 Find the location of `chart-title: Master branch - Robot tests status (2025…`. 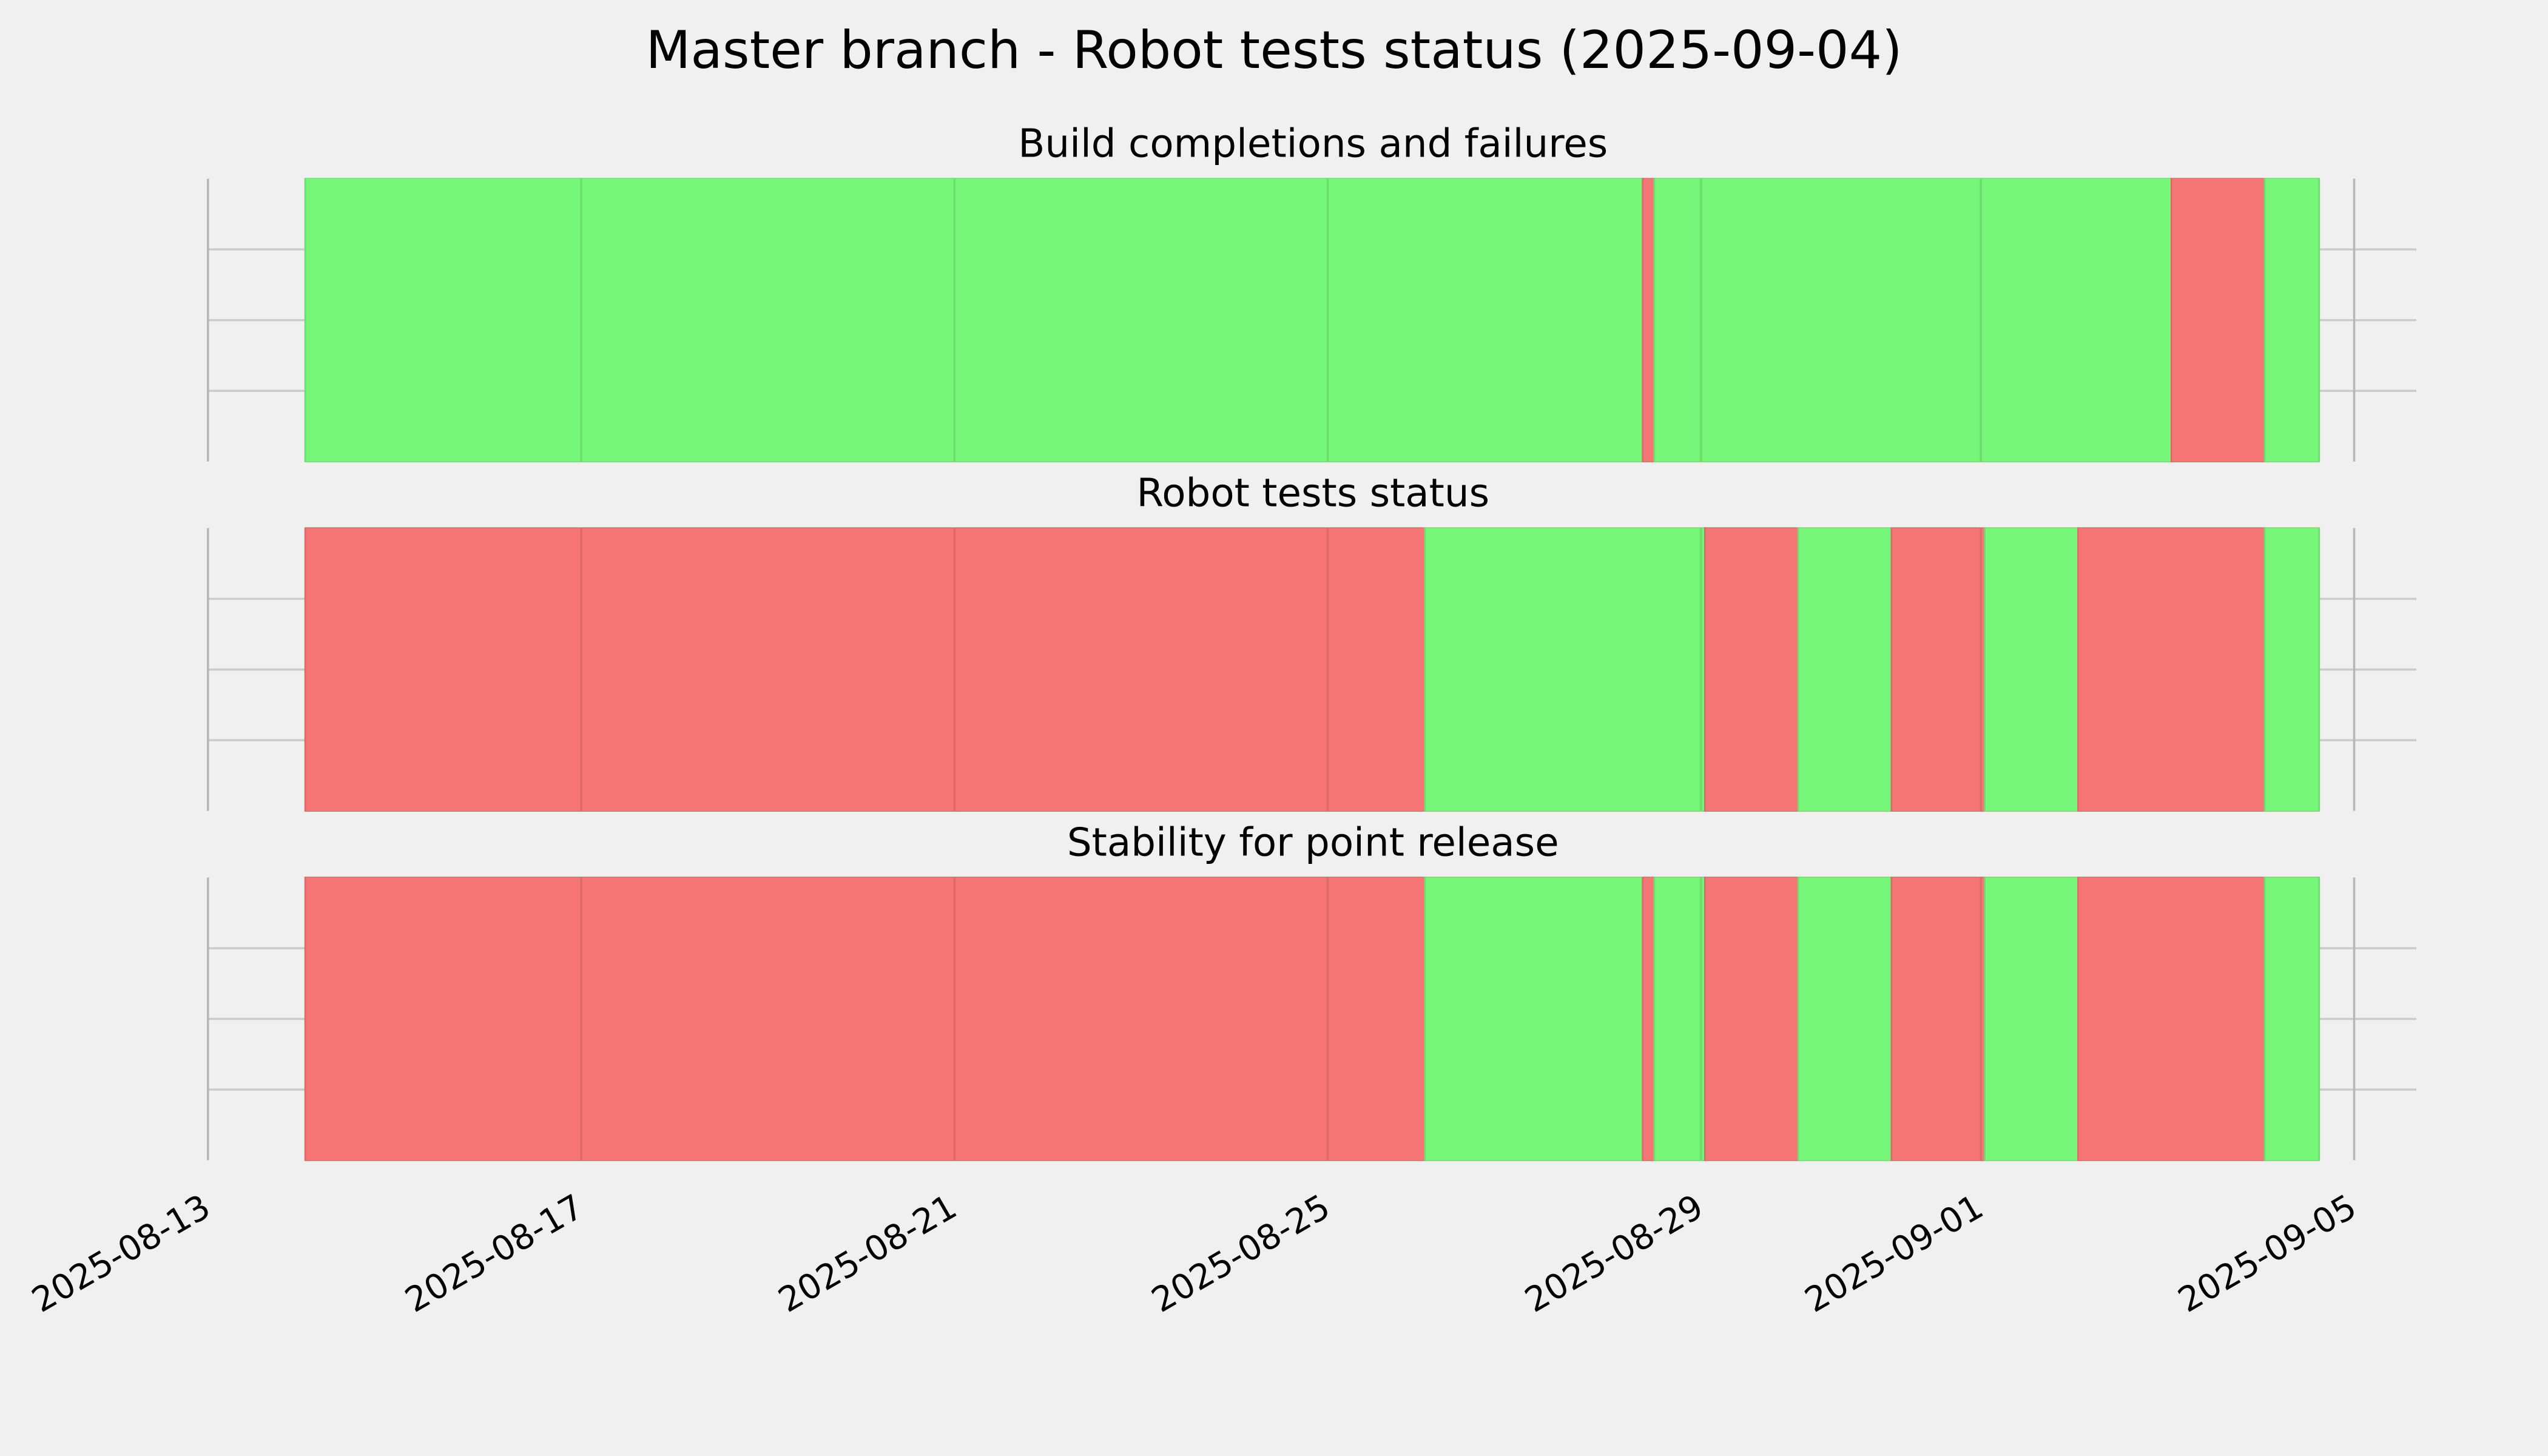

chart-title: Master branch - Robot tests status (2025… is located at coordinates (1273, 50).